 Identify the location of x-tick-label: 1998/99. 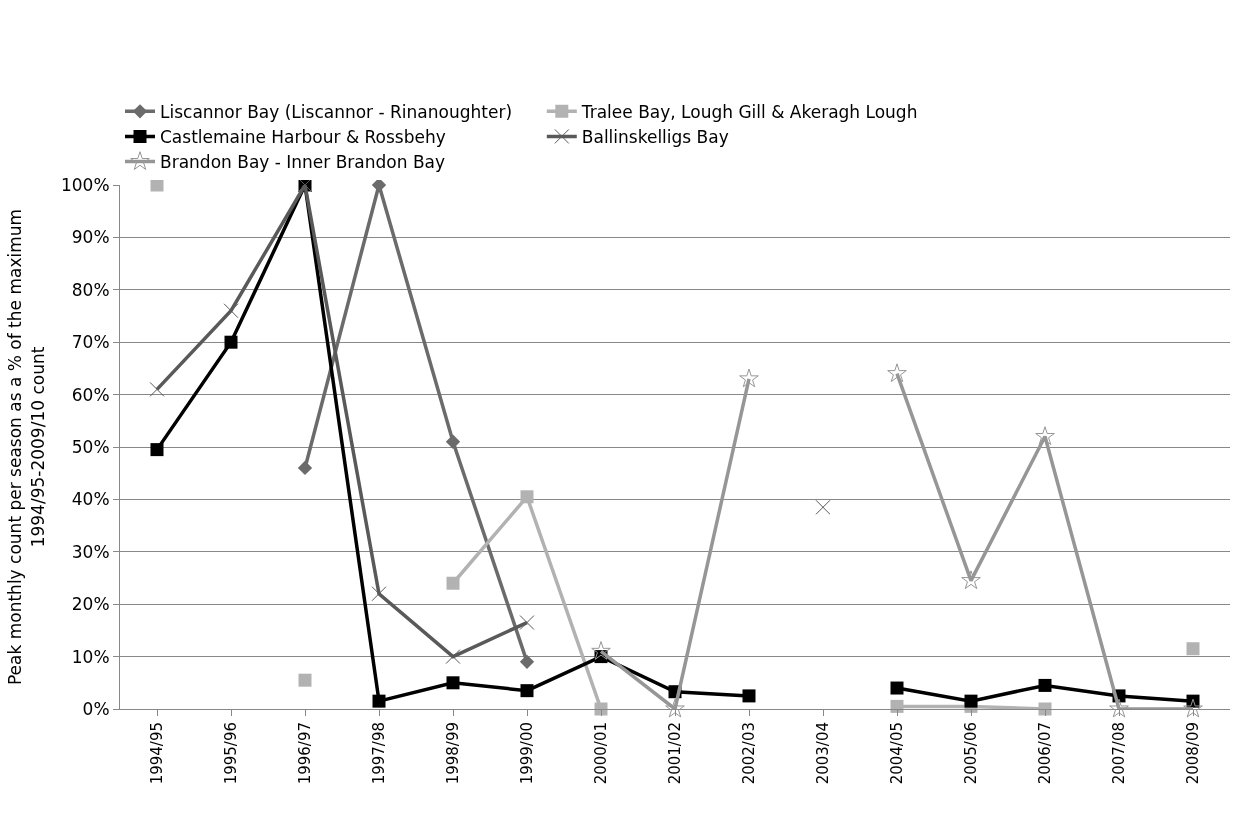
(452, 753).